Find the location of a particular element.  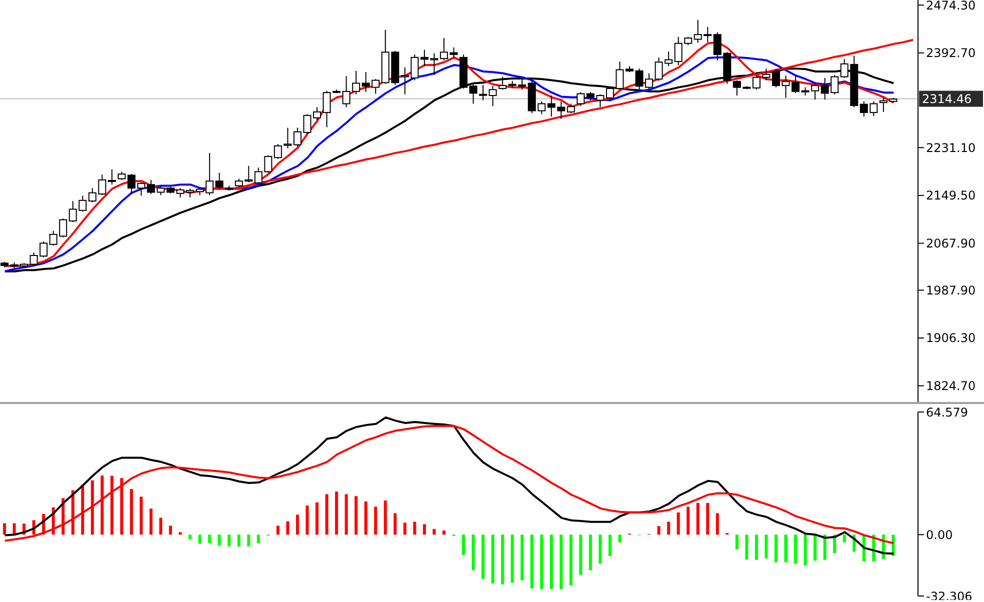

y-tick-label: 2149.50 is located at coordinates (951, 195).